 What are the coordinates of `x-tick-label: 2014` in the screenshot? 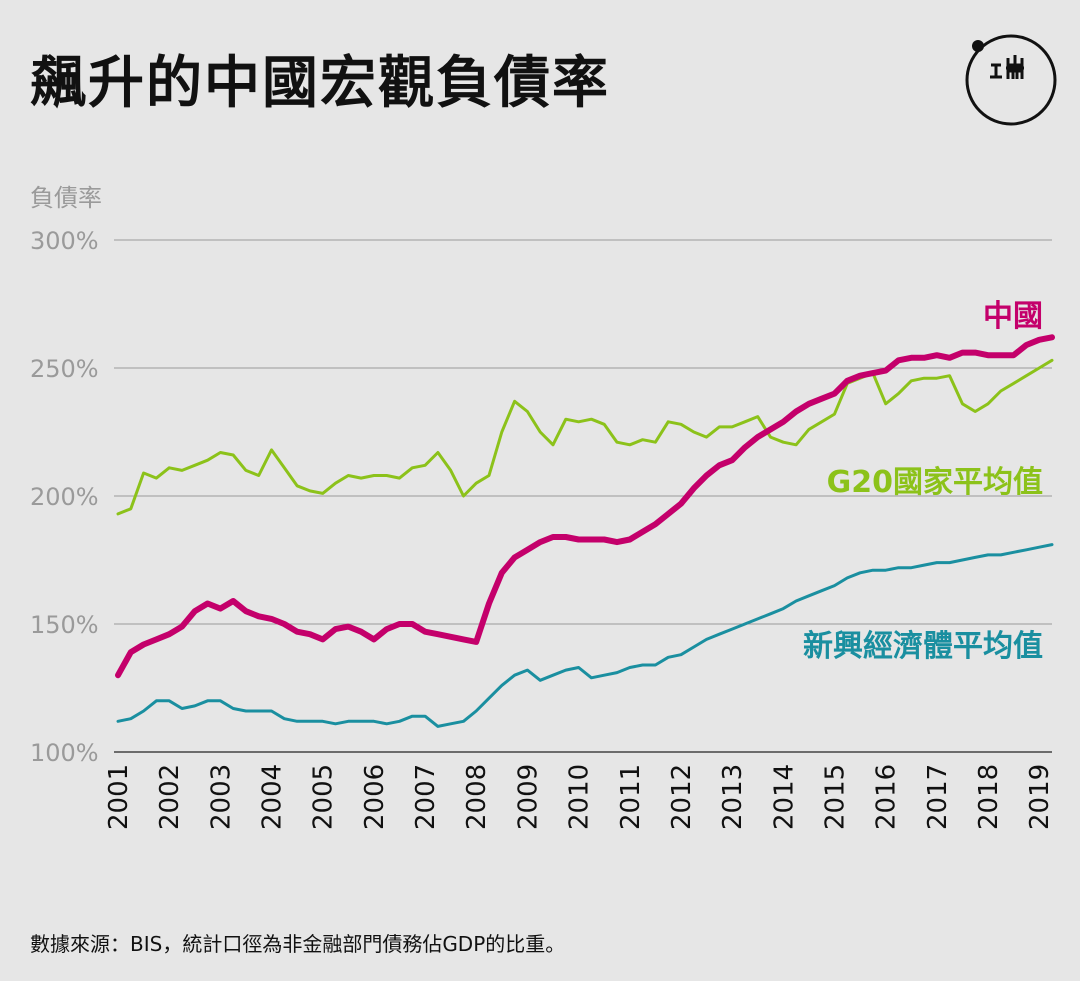 It's located at (784, 797).